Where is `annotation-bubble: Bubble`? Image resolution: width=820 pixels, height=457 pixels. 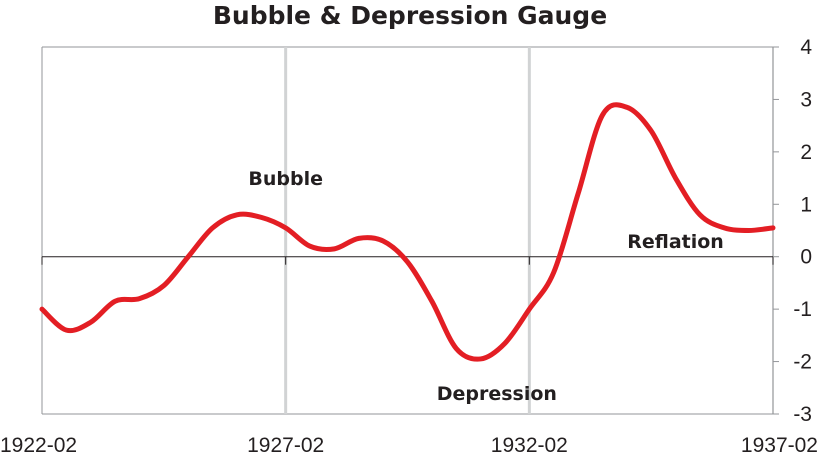
annotation-bubble: Bubble is located at coordinates (285, 179).